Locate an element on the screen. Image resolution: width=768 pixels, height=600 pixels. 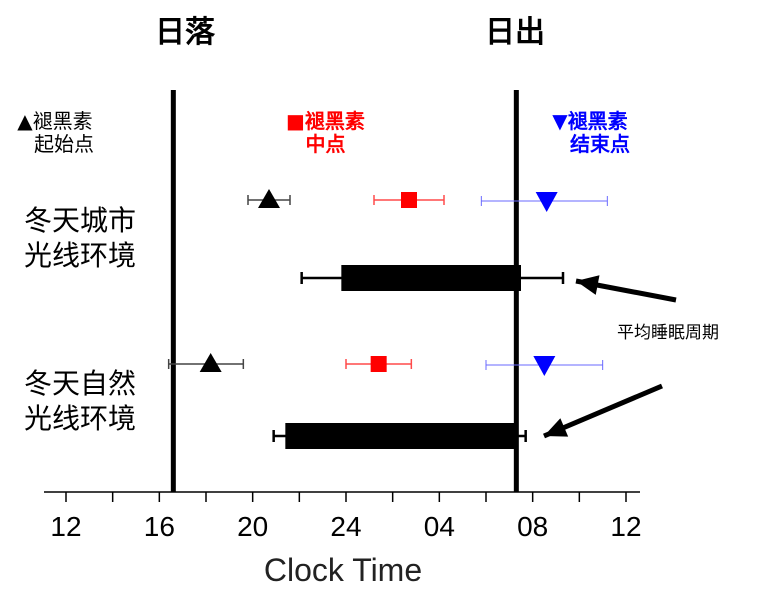
legend-midpoint-line2: 中点 is located at coordinates (325, 144).